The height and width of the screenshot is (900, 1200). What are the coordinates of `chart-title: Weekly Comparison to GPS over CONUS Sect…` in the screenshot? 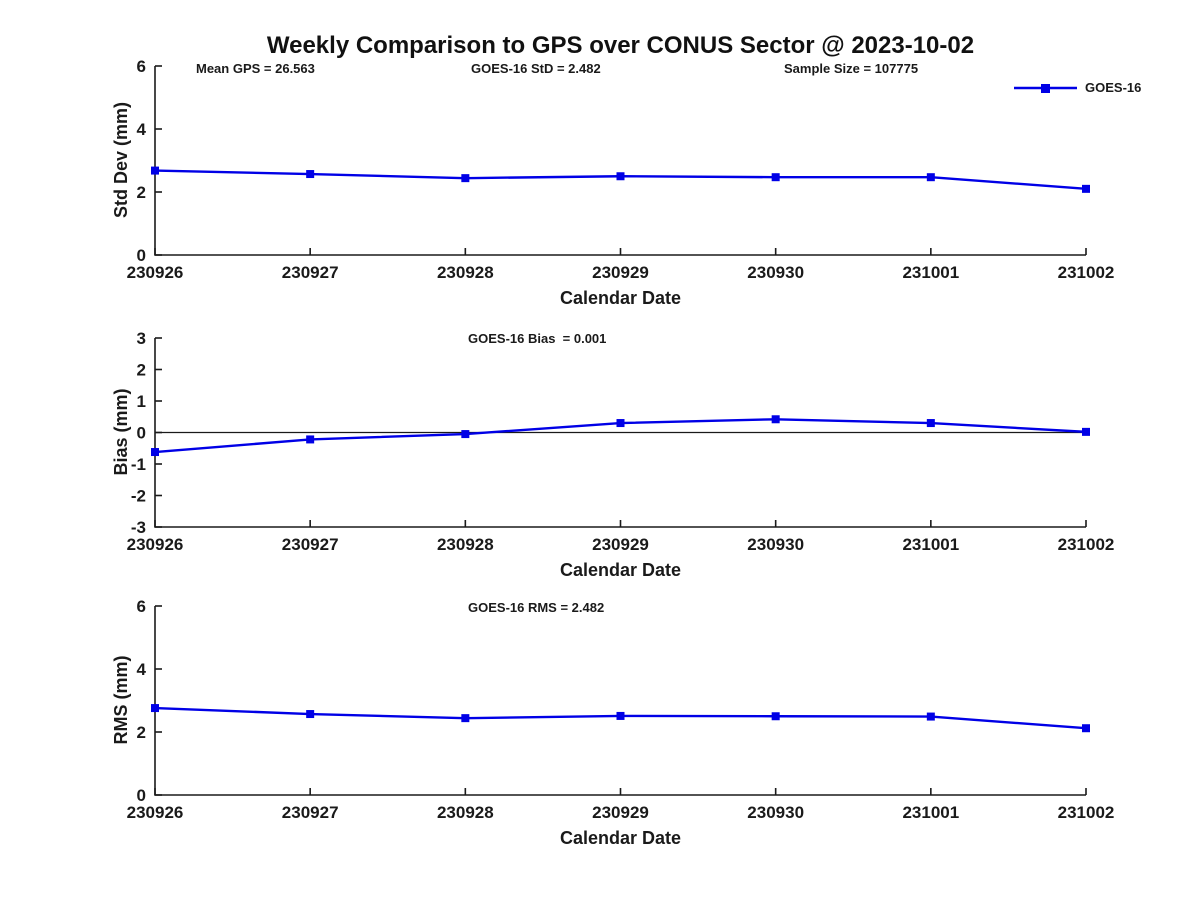 It's located at (620, 45).